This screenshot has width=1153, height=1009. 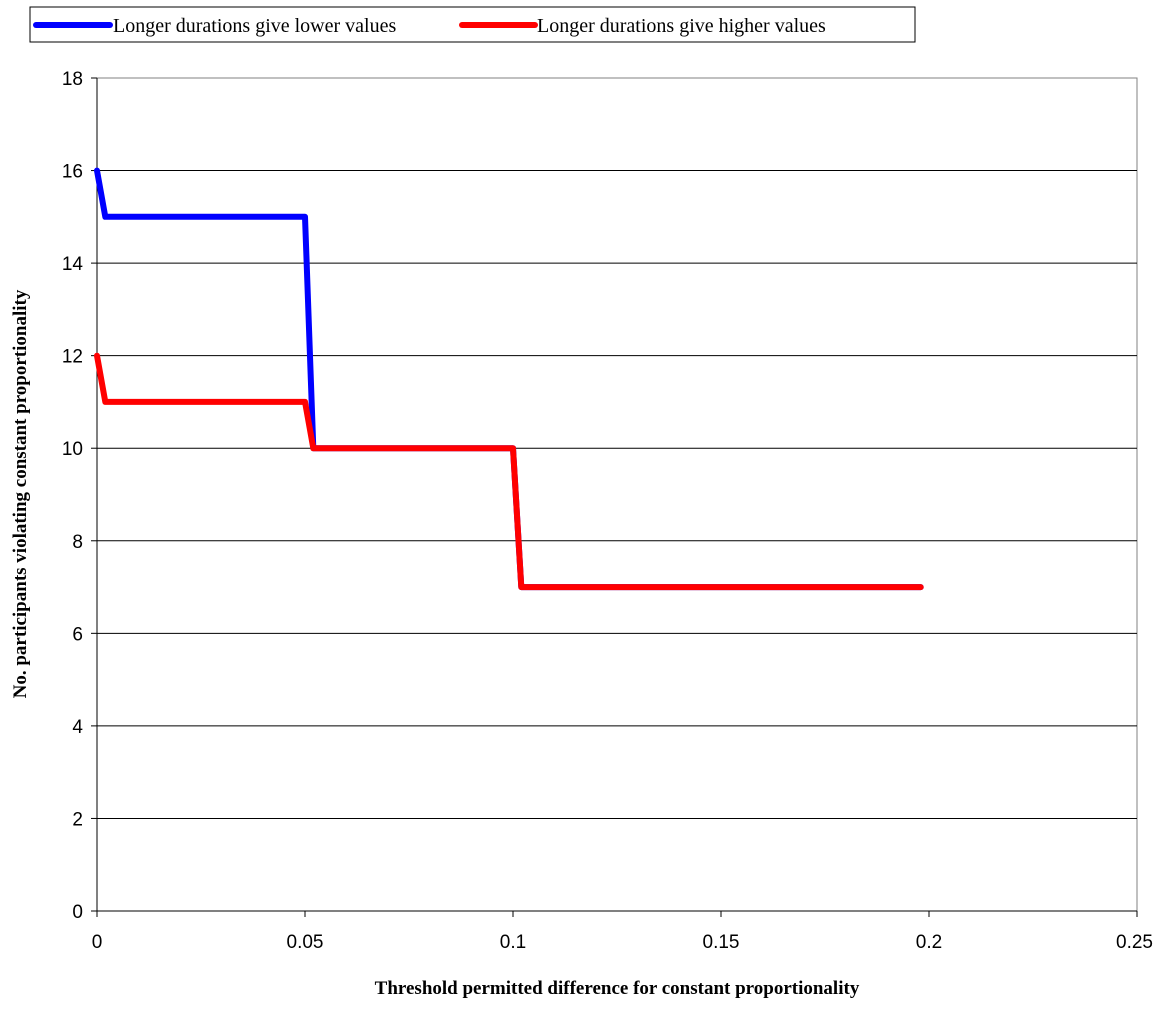 What do you see at coordinates (305, 942) in the screenshot?
I see `x-tick-label: 0.05` at bounding box center [305, 942].